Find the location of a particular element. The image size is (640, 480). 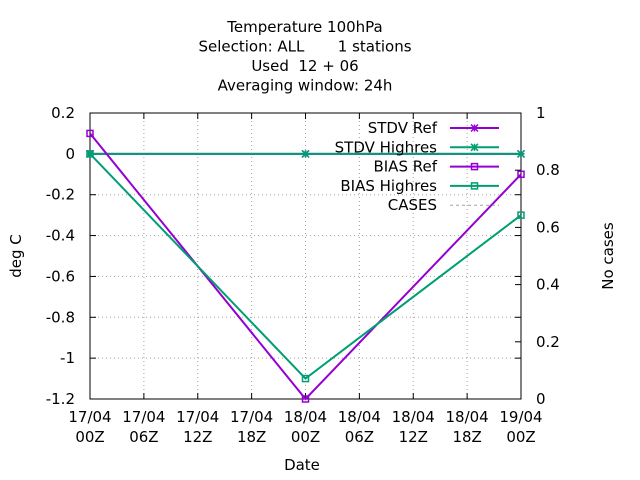

legend-label: BIAS Ref is located at coordinates (405, 167).